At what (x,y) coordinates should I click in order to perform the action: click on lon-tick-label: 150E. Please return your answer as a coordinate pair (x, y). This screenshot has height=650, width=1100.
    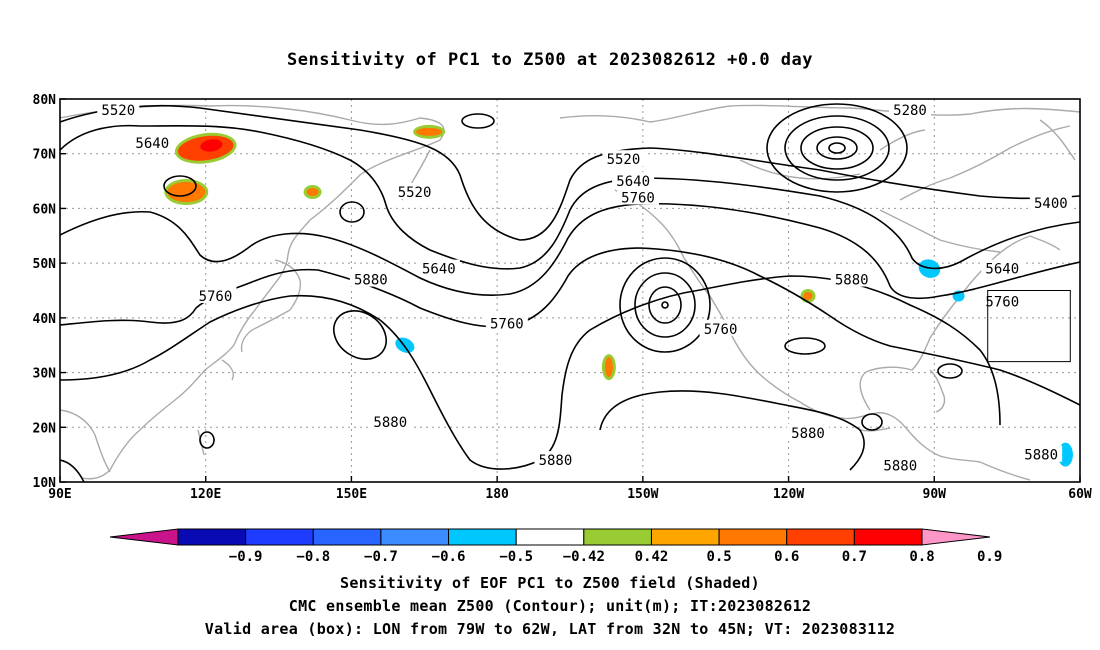
    Looking at the image, I should click on (351, 494).